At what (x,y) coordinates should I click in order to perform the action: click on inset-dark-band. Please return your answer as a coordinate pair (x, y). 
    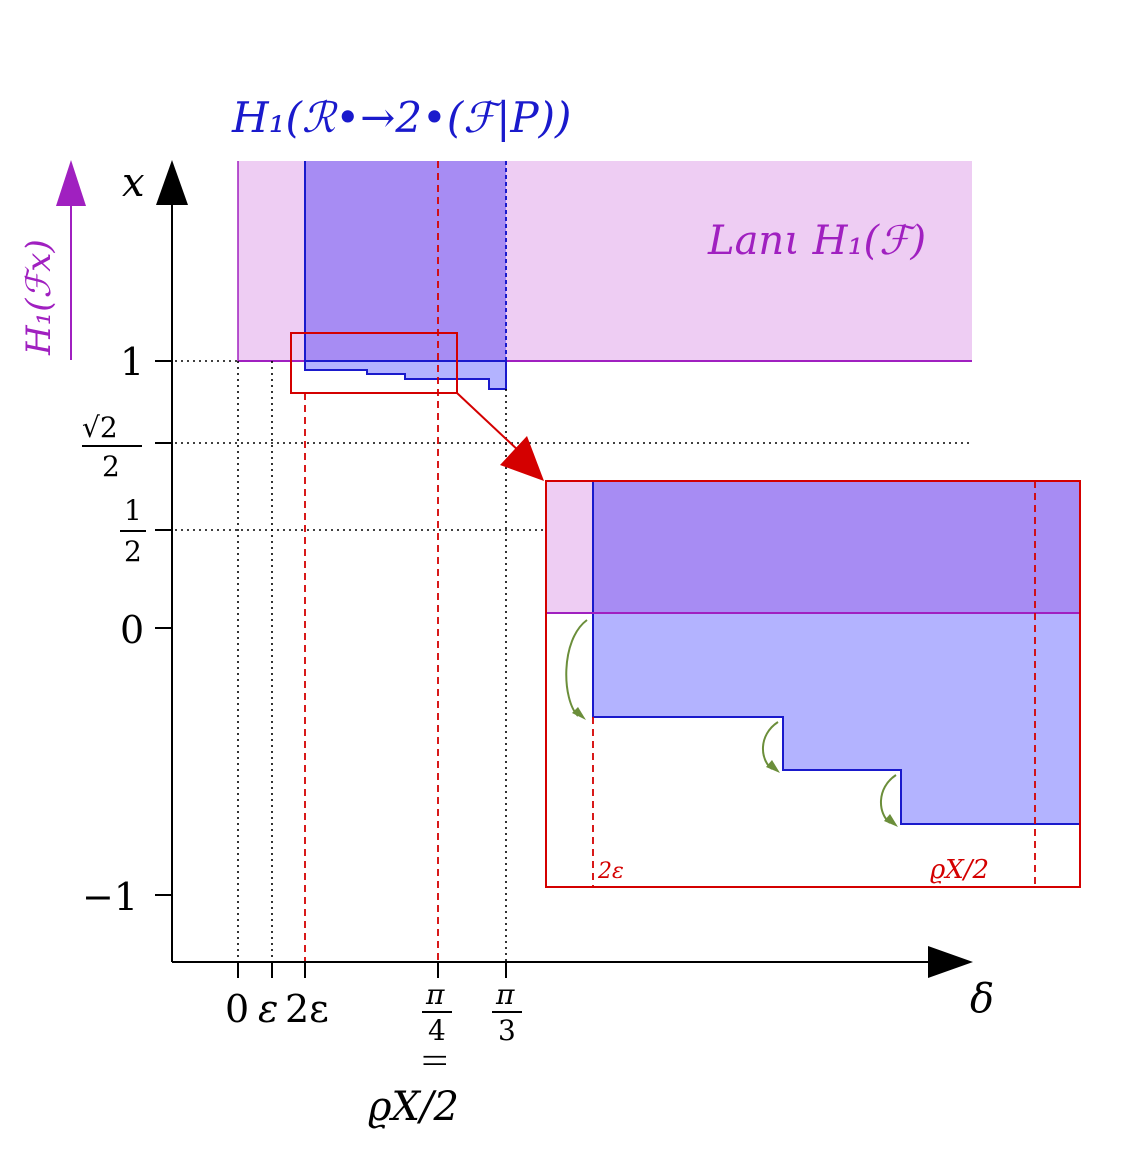
    Looking at the image, I should click on (836, 547).